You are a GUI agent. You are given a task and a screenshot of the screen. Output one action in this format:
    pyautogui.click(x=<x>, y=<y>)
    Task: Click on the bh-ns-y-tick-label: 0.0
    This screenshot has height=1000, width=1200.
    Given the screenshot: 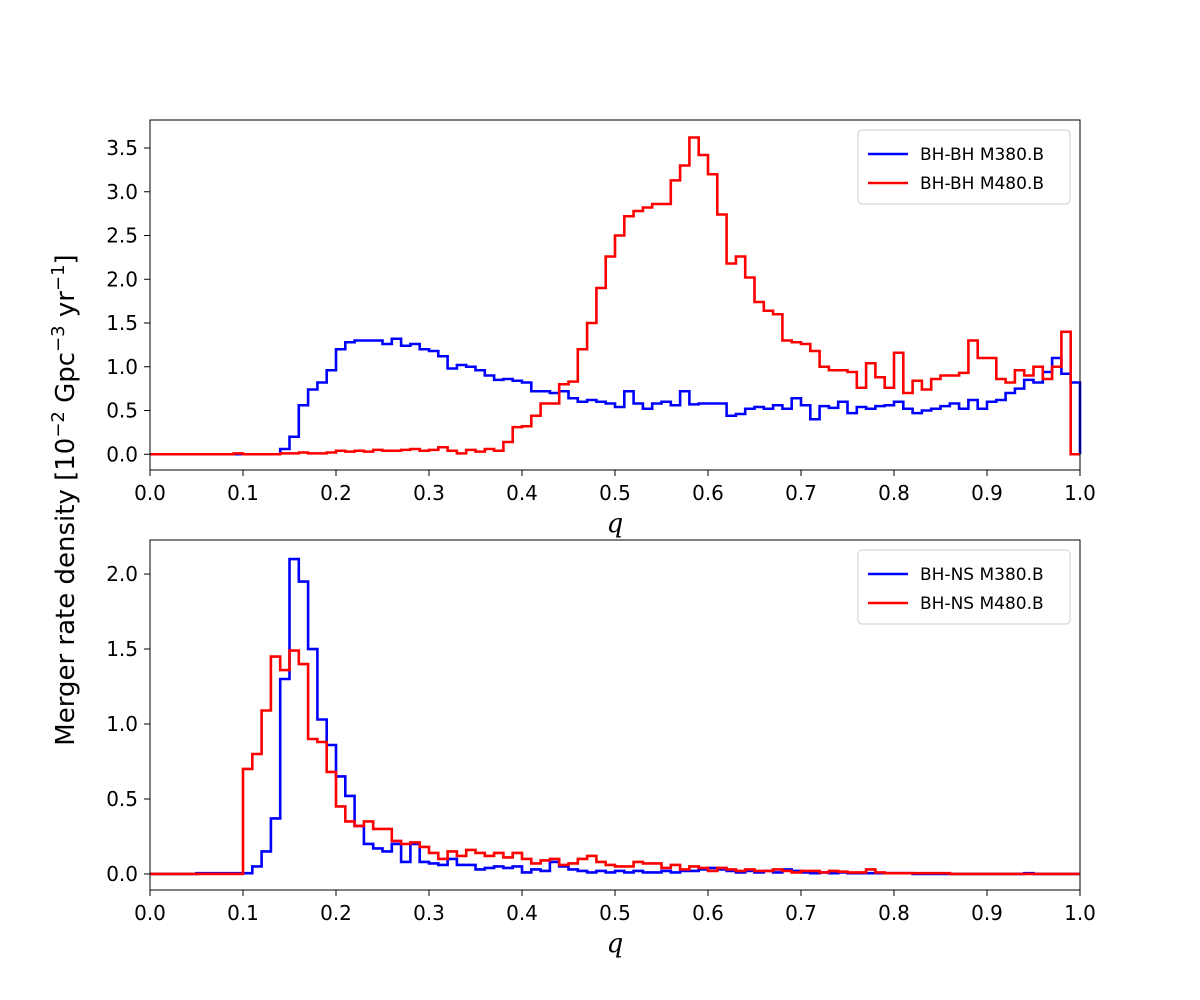 What is the action you would take?
    pyautogui.click(x=122, y=874)
    